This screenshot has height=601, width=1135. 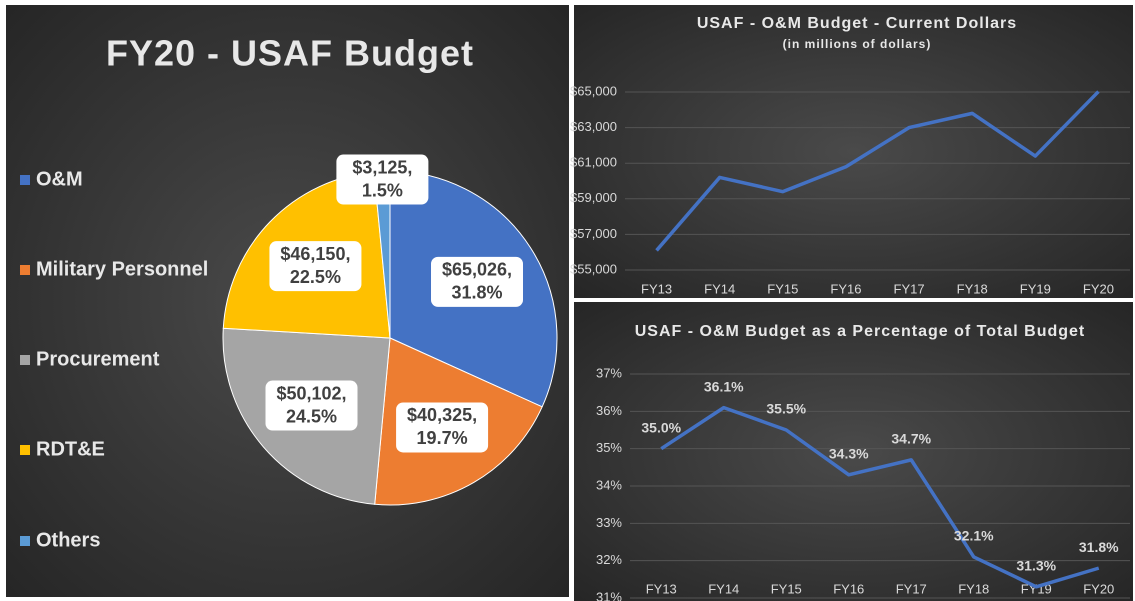 I want to click on value-label: $3,125,, so click(x=382, y=167).